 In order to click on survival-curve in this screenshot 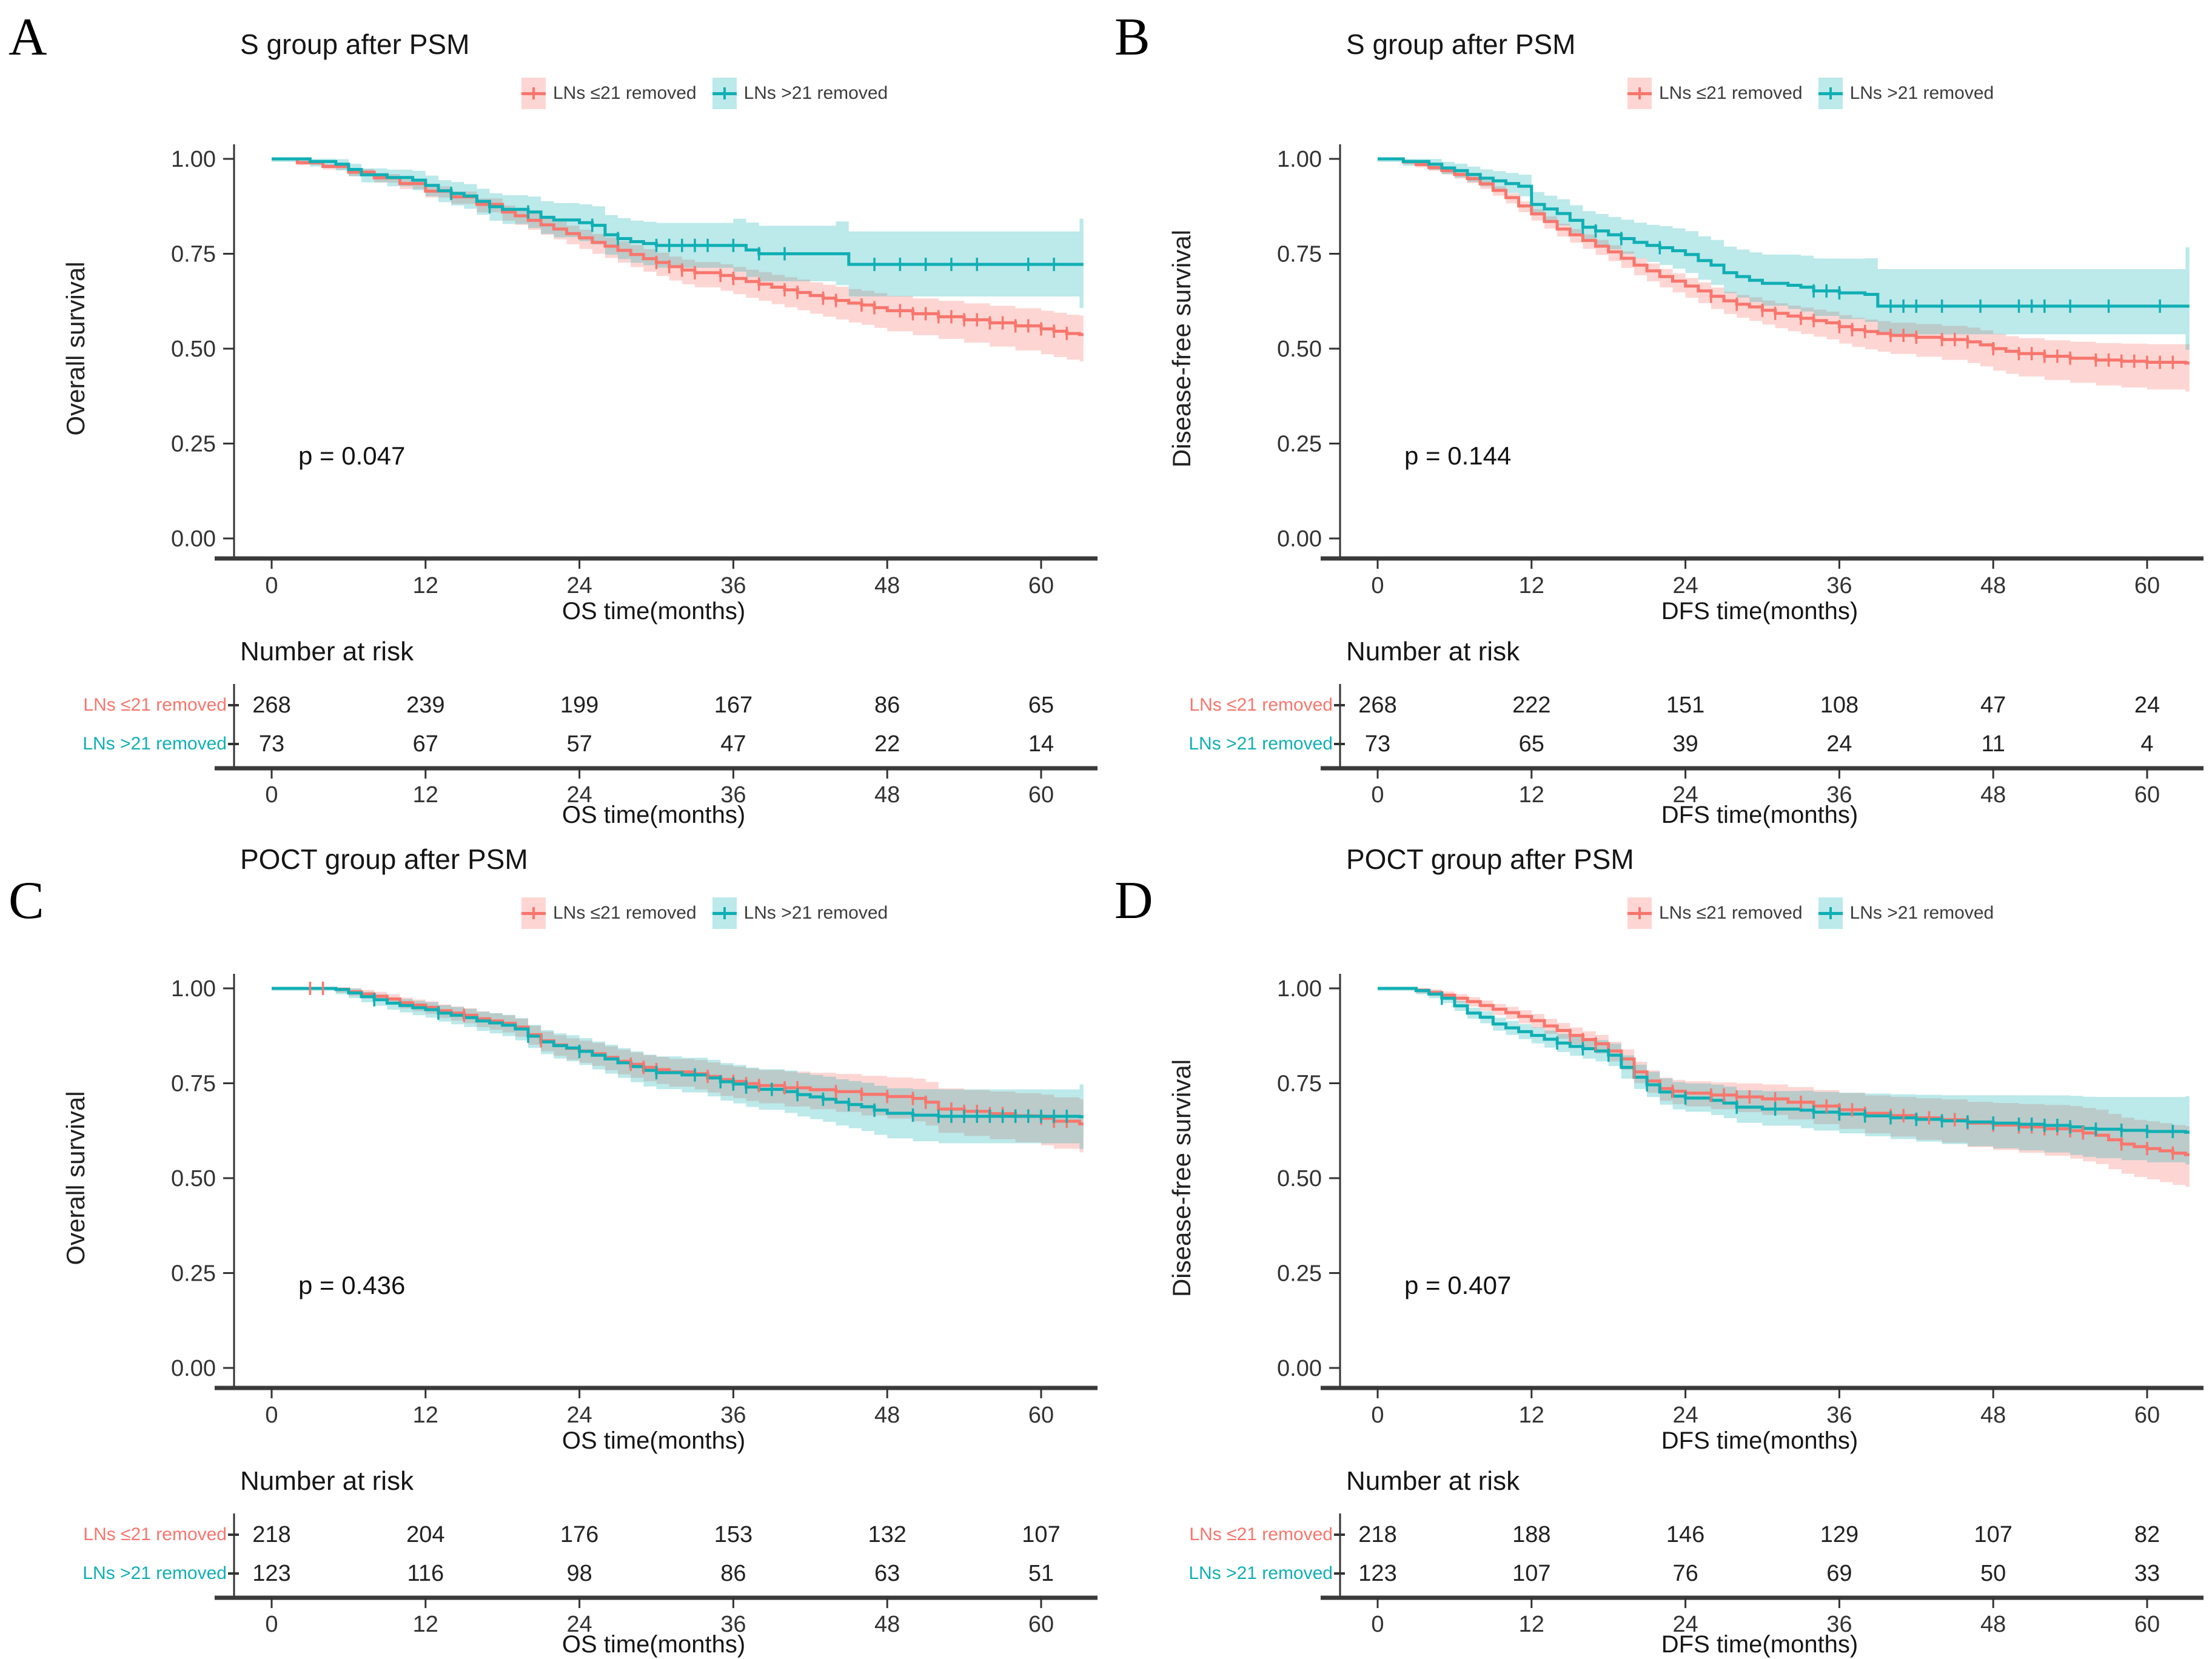, I will do `click(1784, 232)`.